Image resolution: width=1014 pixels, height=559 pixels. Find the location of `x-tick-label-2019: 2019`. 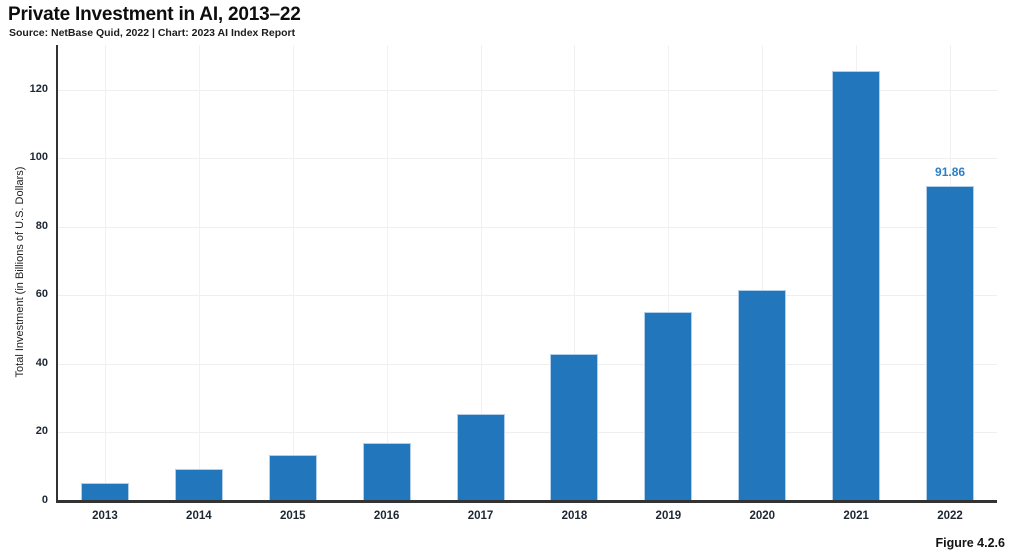

x-tick-label-2019: 2019 is located at coordinates (668, 516).